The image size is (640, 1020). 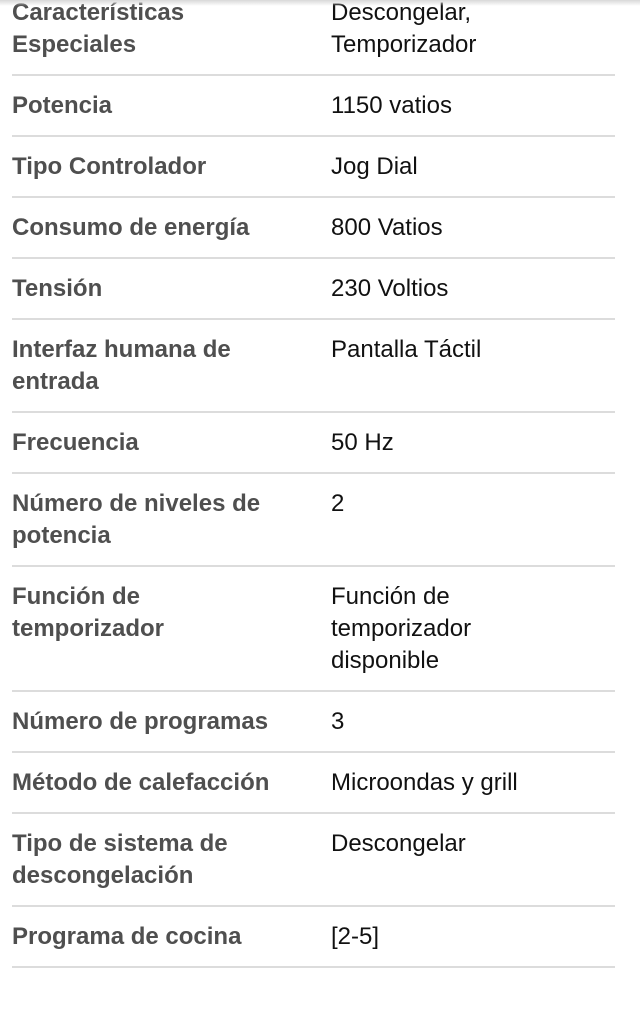 What do you see at coordinates (313, 783) in the screenshot?
I see `spec-row: Método de calefacción Microondas y grill` at bounding box center [313, 783].